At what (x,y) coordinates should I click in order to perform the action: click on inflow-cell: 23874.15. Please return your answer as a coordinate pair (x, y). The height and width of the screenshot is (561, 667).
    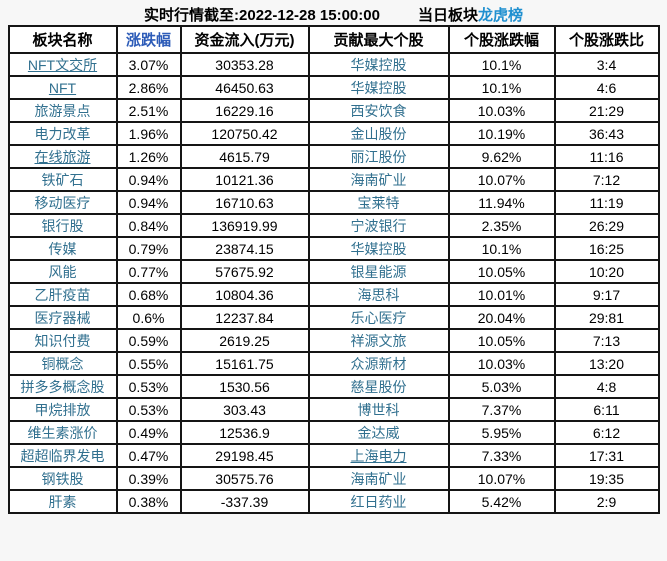
    Looking at the image, I should click on (244, 248).